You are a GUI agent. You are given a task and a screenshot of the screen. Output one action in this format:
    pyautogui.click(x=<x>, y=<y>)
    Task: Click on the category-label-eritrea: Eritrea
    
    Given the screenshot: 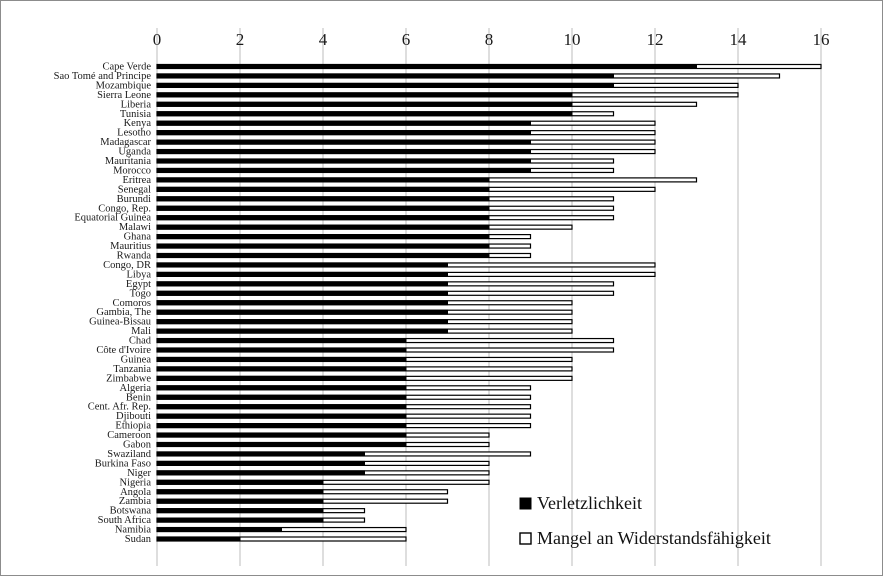 What is the action you would take?
    pyautogui.click(x=136, y=180)
    